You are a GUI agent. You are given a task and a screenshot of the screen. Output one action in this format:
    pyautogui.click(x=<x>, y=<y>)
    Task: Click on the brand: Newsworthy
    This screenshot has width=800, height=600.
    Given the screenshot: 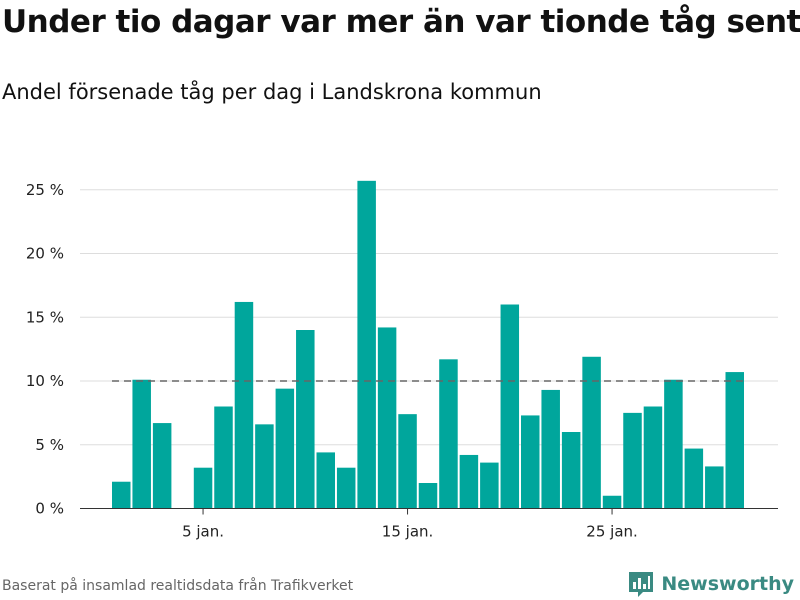 What is the action you would take?
    pyautogui.click(x=710, y=584)
    